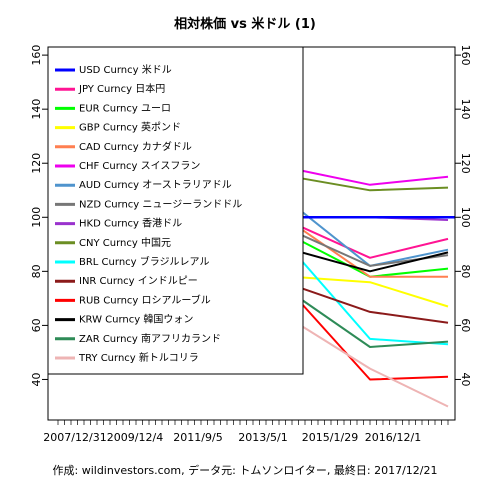  Describe the element at coordinates (465, 217) in the screenshot. I see `y-tick-label-right: 100` at that location.